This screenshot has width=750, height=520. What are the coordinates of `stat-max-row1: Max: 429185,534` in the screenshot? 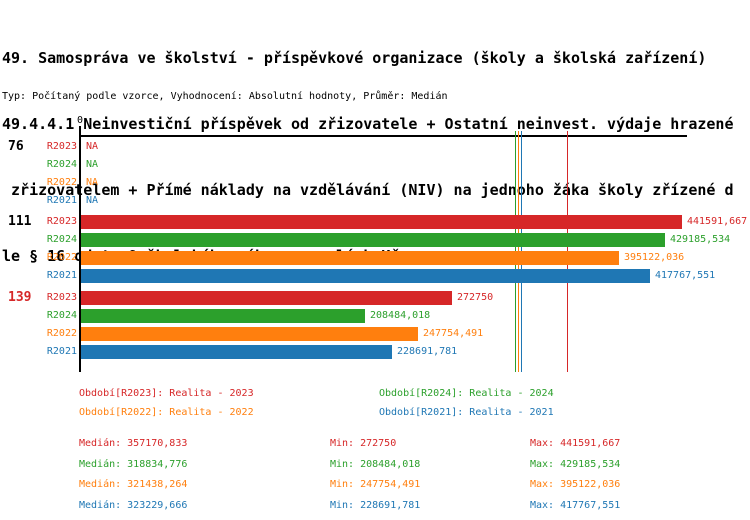 It's located at (575, 464).